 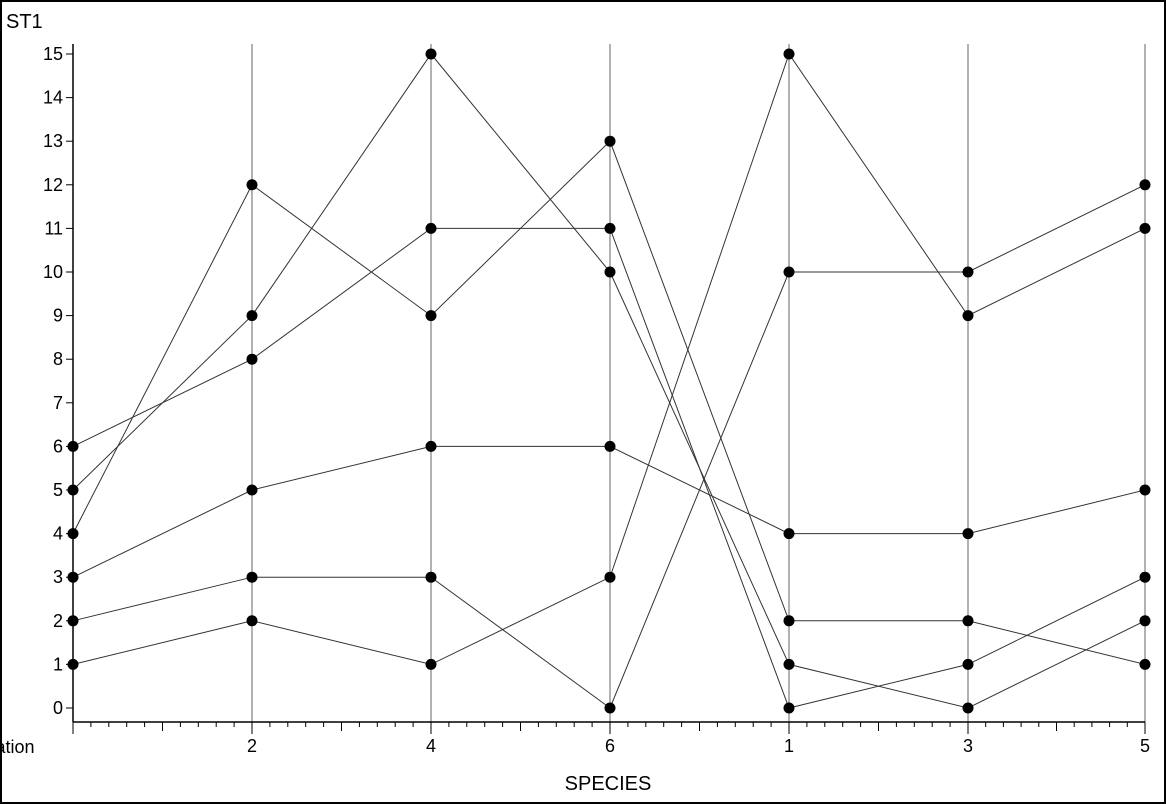 I want to click on y-tick-label-14: 14, so click(x=53, y=98).